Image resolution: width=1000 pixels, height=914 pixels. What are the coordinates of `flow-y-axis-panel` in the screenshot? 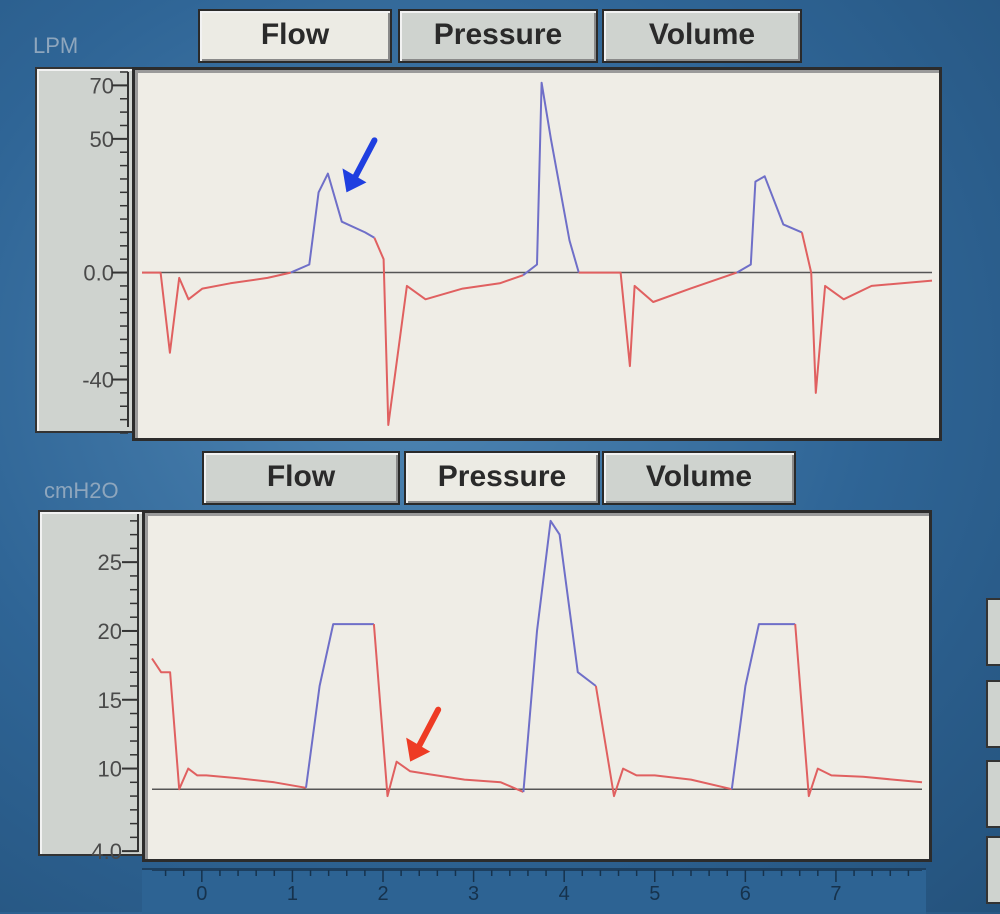 It's located at (85, 250).